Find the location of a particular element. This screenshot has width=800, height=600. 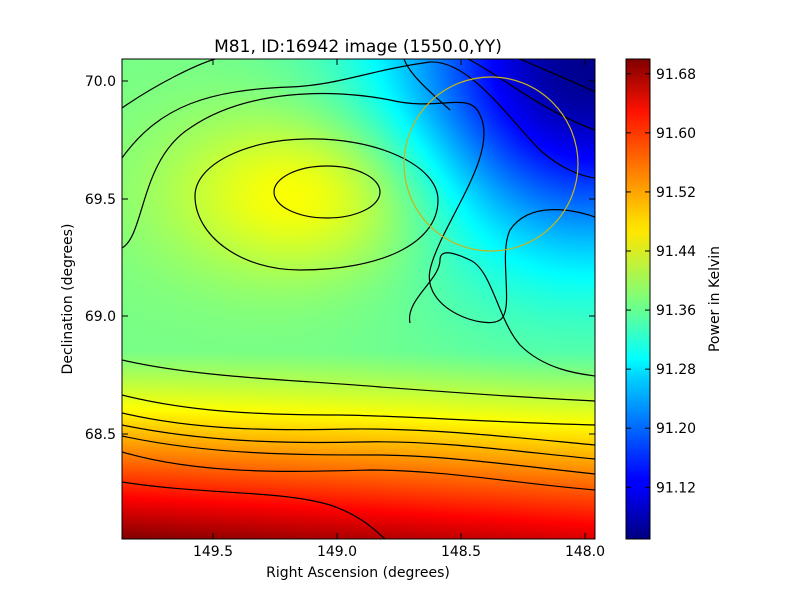

colorbar-frame is located at coordinates (638, 299).